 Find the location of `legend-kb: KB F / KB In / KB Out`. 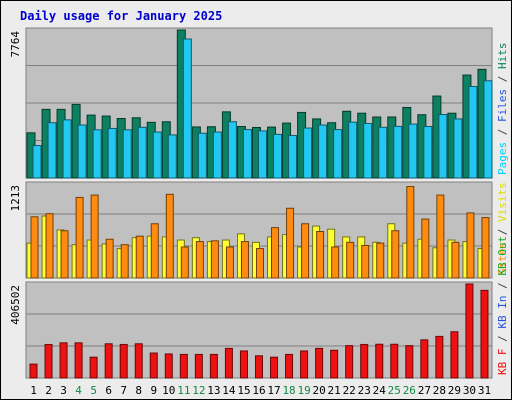

legend-kb: KB F / KB In / KB Out is located at coordinates (502, 305).